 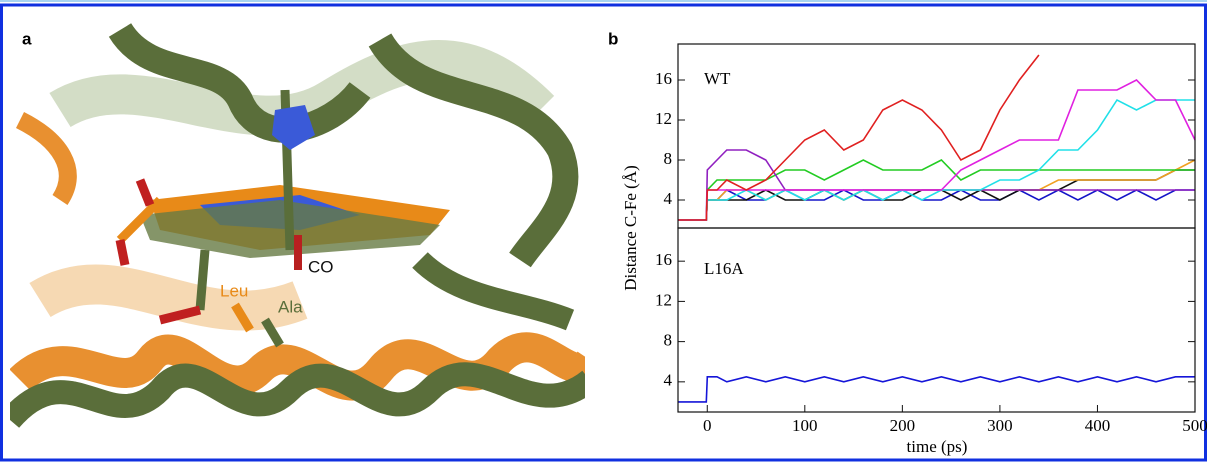 I want to click on x-tick-label: 200, so click(x=903, y=425).